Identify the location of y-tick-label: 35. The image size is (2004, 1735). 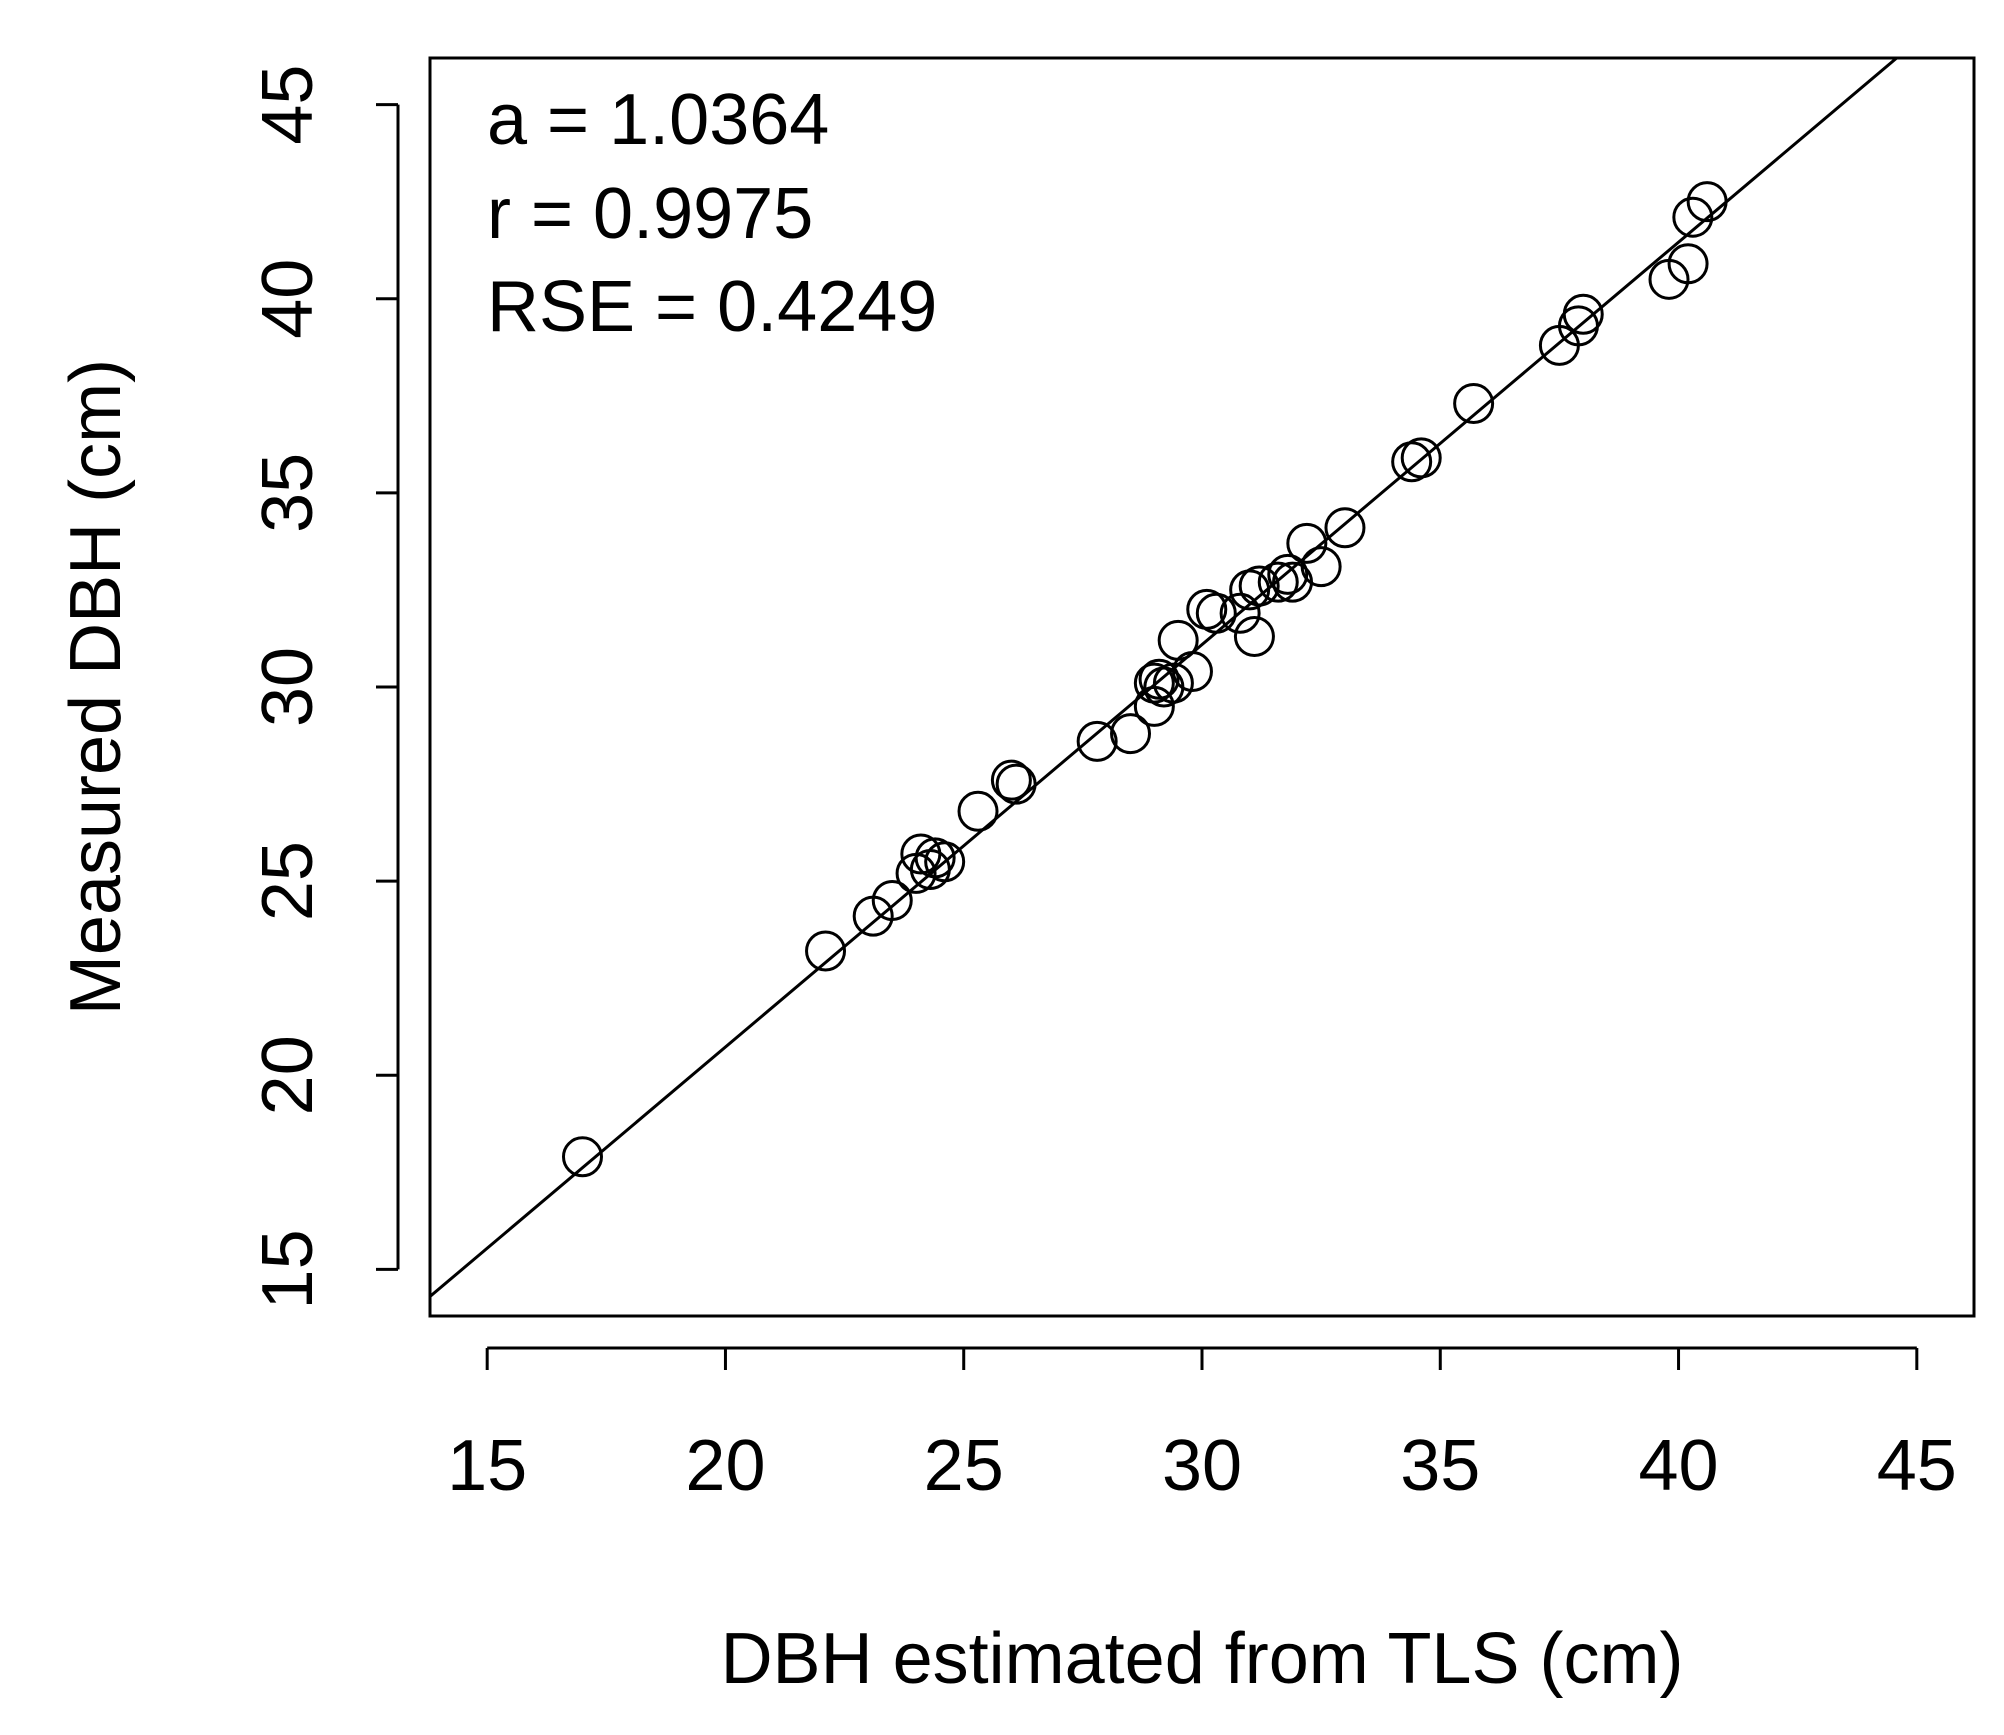
(288, 493).